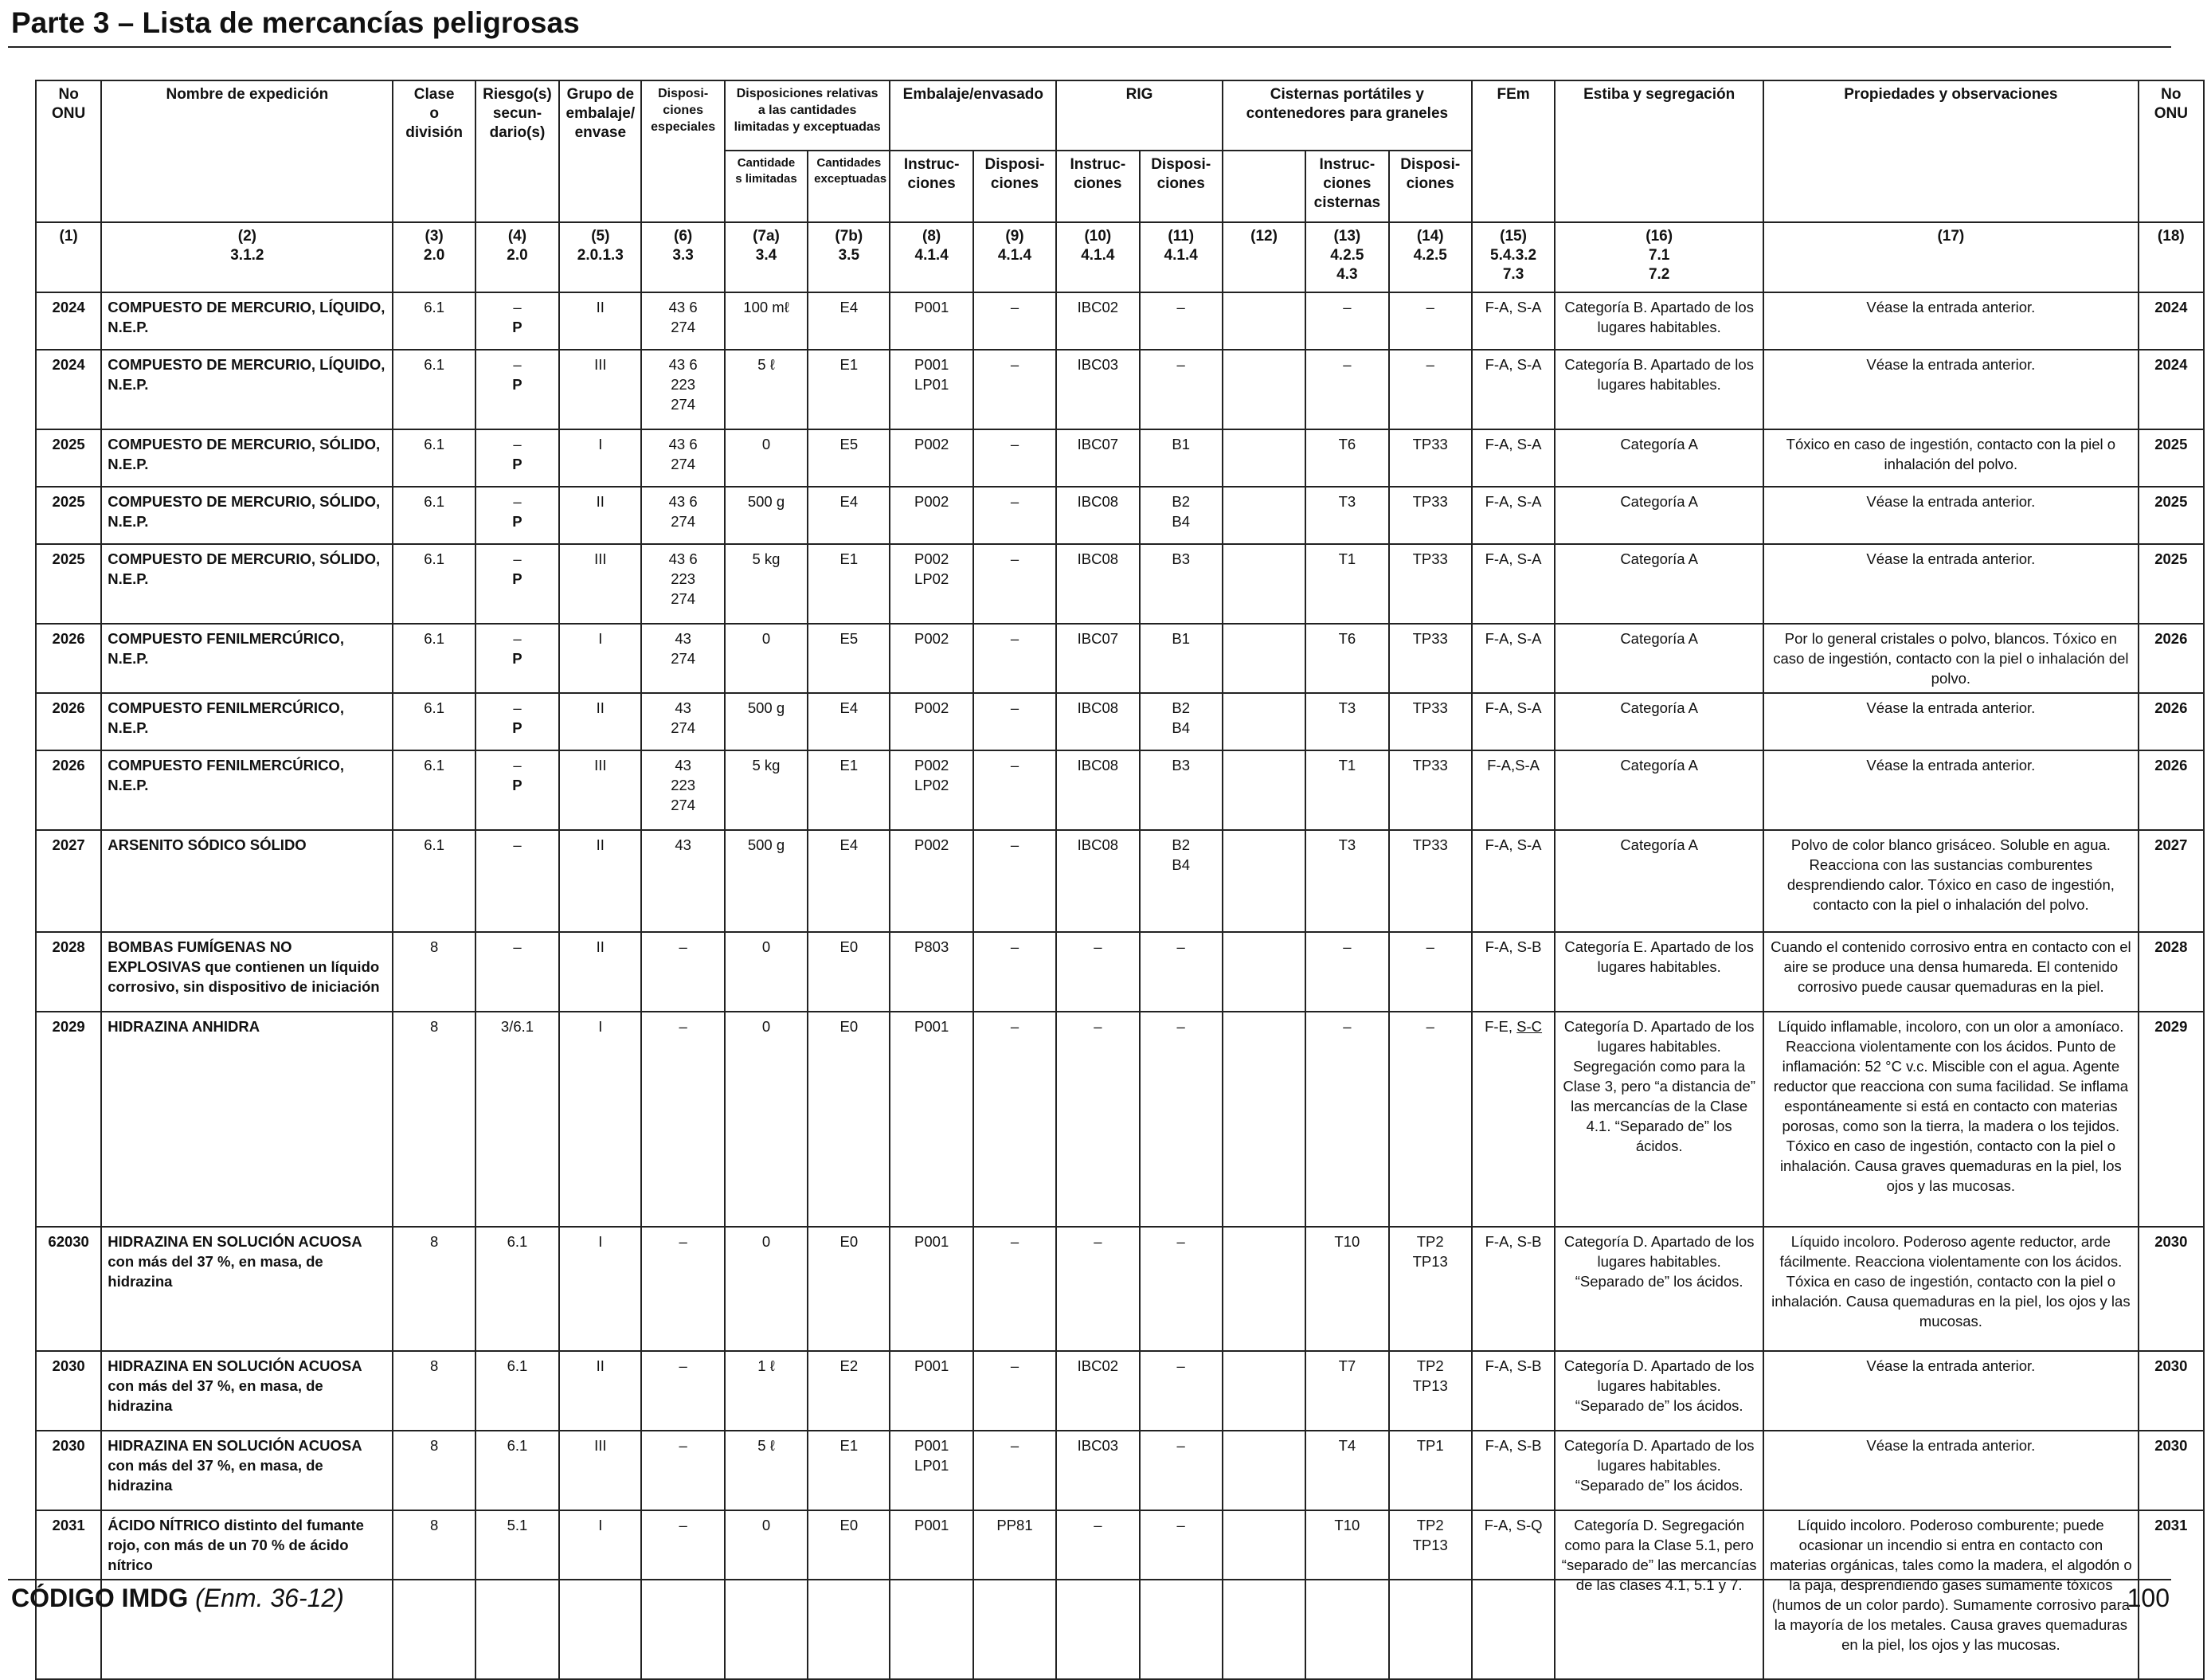  I want to click on column-reference-line: (6), so click(683, 236).